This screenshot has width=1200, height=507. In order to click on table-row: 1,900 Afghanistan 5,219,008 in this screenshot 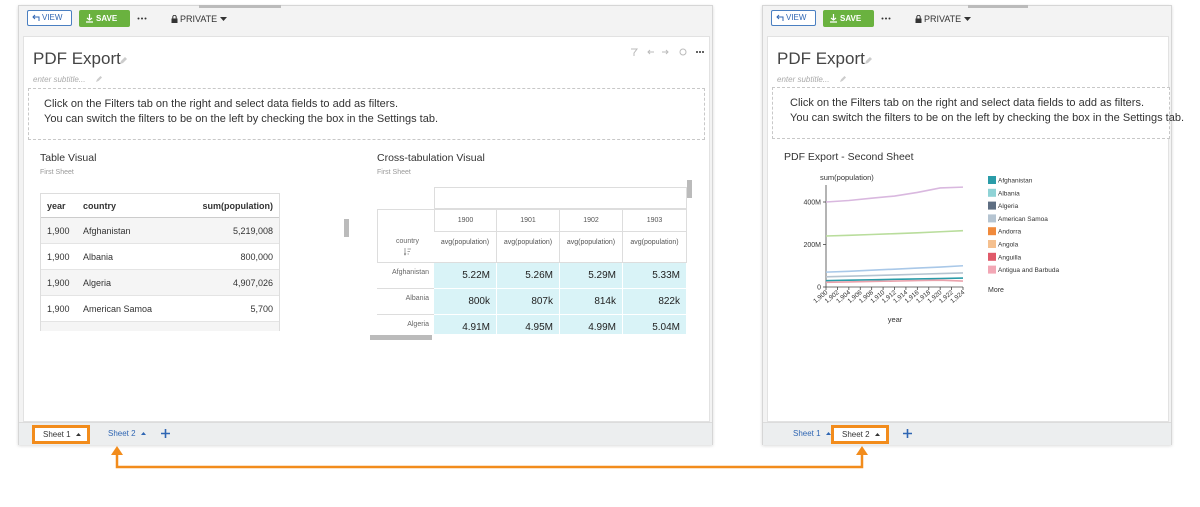, I will do `click(160, 231)`.